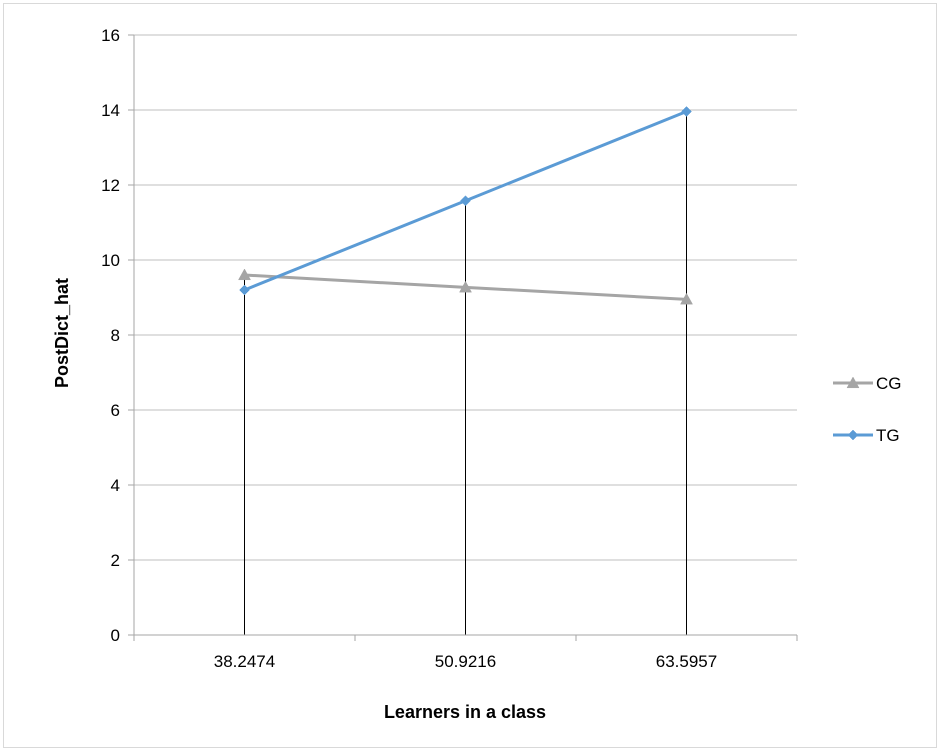 The image size is (942, 753). What do you see at coordinates (110, 35) in the screenshot?
I see `y-tick-label-8: 16` at bounding box center [110, 35].